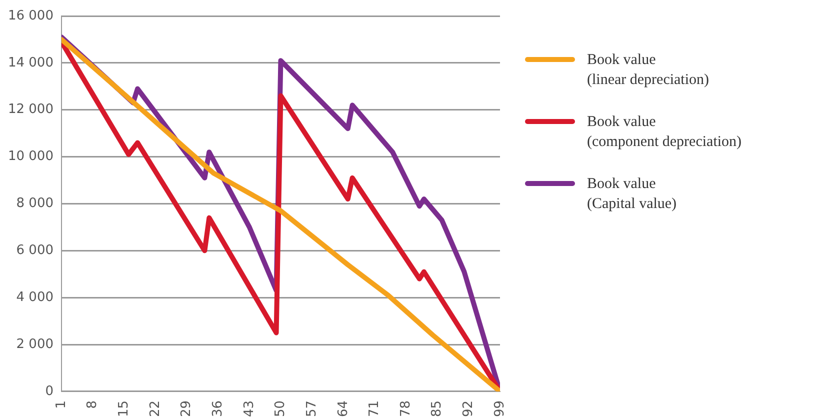 Image resolution: width=823 pixels, height=420 pixels. Describe the element at coordinates (249, 409) in the screenshot. I see `x-tick-label: 43` at that location.